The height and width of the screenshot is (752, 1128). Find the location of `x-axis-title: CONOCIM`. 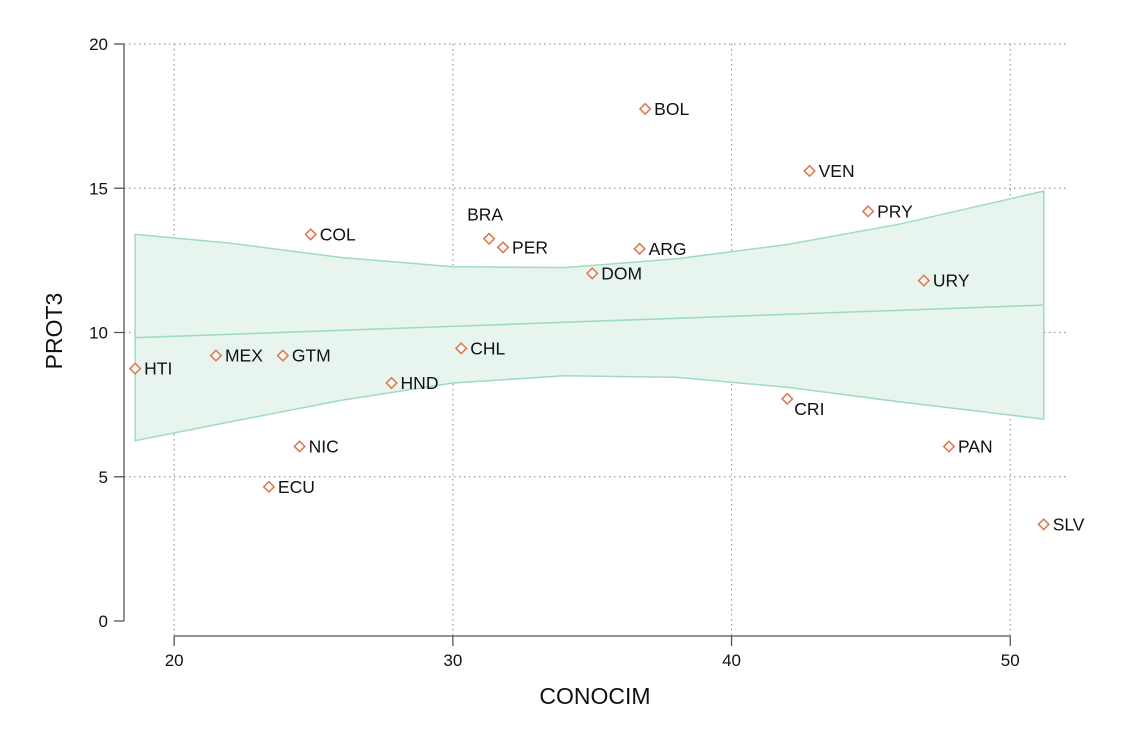

x-axis-title: CONOCIM is located at coordinates (594, 696).